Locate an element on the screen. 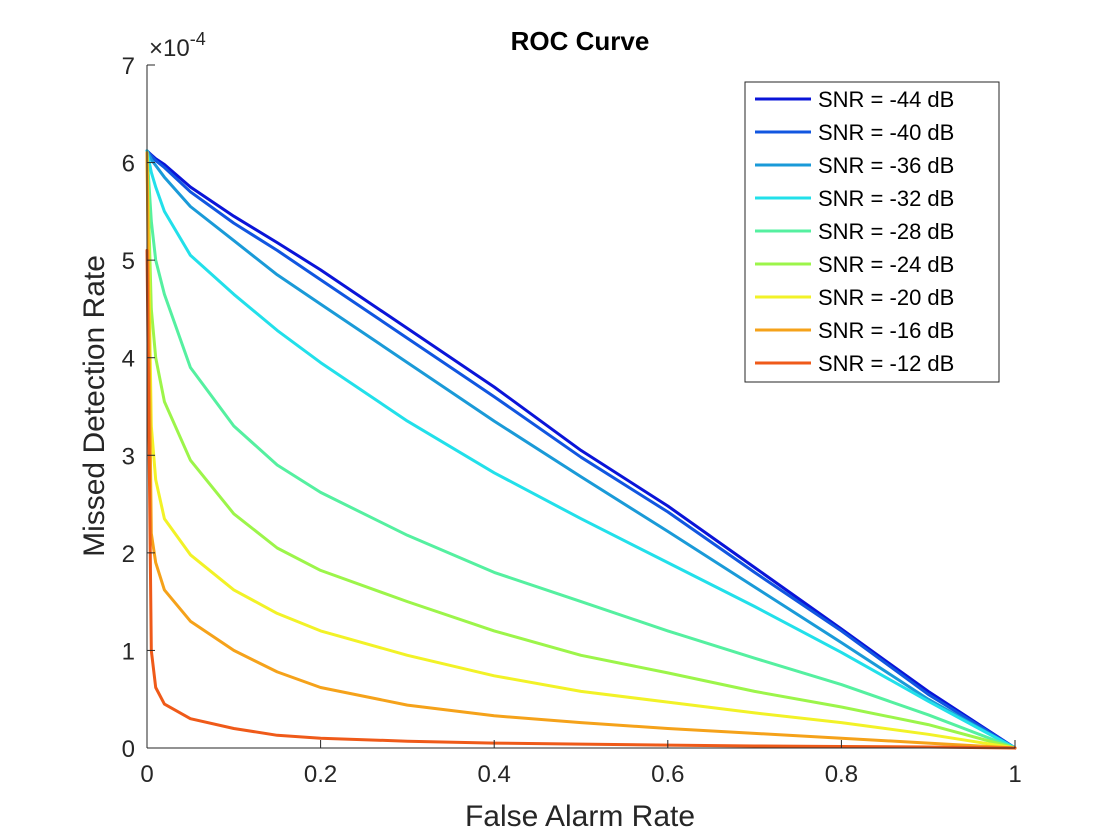 The height and width of the screenshot is (840, 1120). y-ticks: 0 1 2 3 4 5 6 7 is located at coordinates (138, 408).